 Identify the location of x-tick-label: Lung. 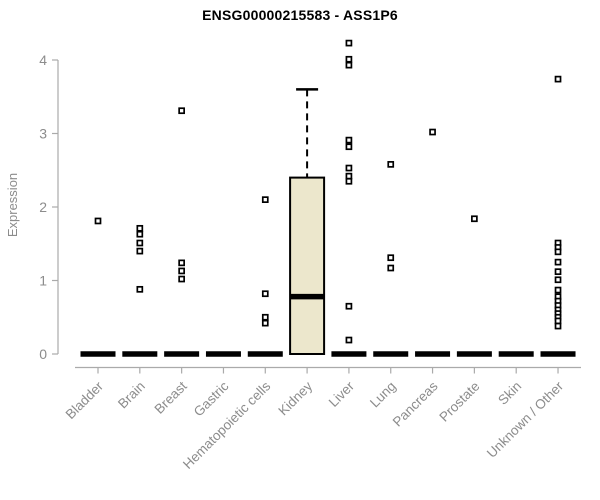
(383, 395).